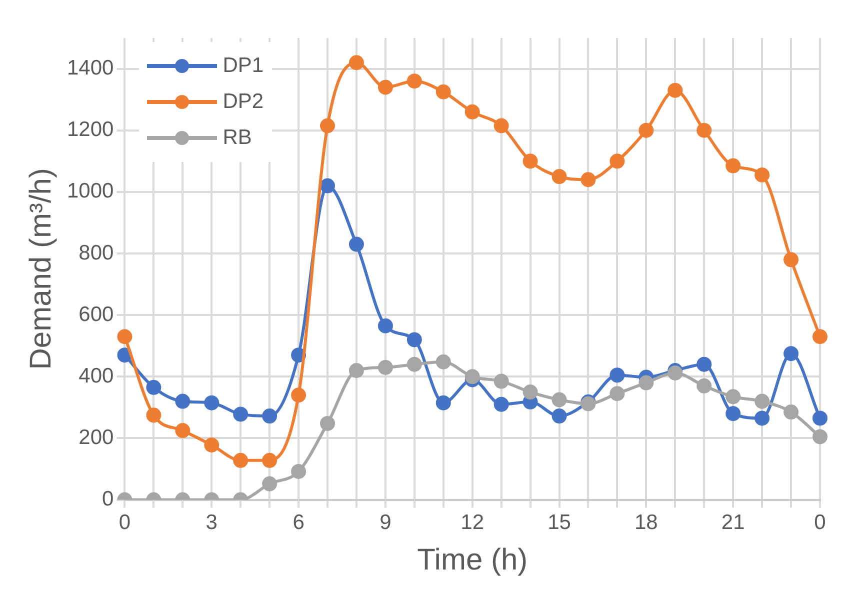 The width and height of the screenshot is (860, 591). I want to click on y-tick-label: 400, so click(96, 376).